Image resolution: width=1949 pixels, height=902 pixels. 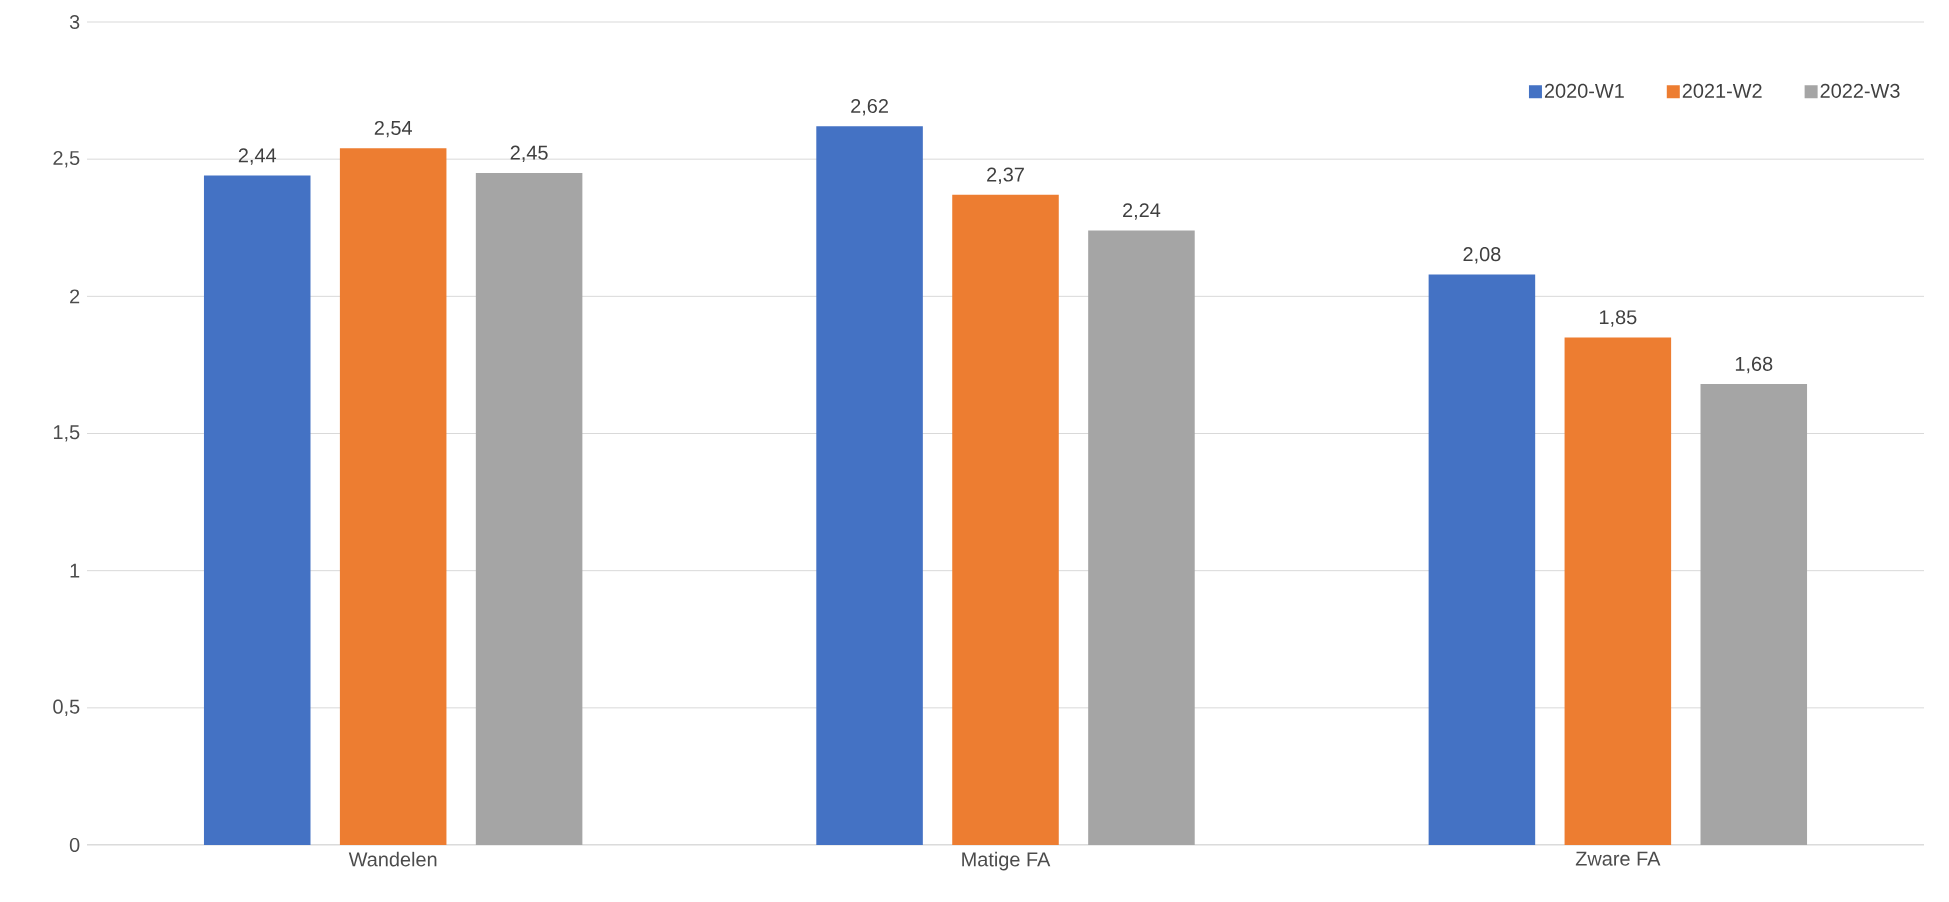 What do you see at coordinates (1005, 175) in the screenshot?
I see `data-label: 2,37` at bounding box center [1005, 175].